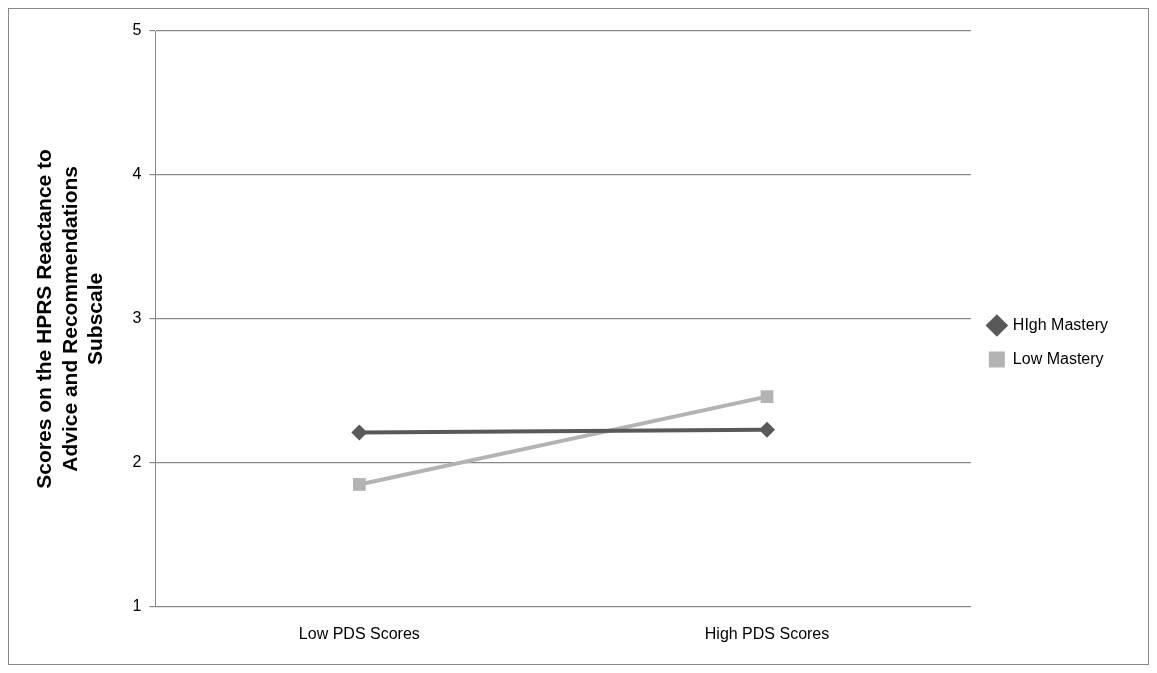 This screenshot has height=673, width=1157. What do you see at coordinates (69, 319) in the screenshot?
I see `y-axis-title: Scores on the HPRS Reactance to Advice and Recommendations Subscale` at bounding box center [69, 319].